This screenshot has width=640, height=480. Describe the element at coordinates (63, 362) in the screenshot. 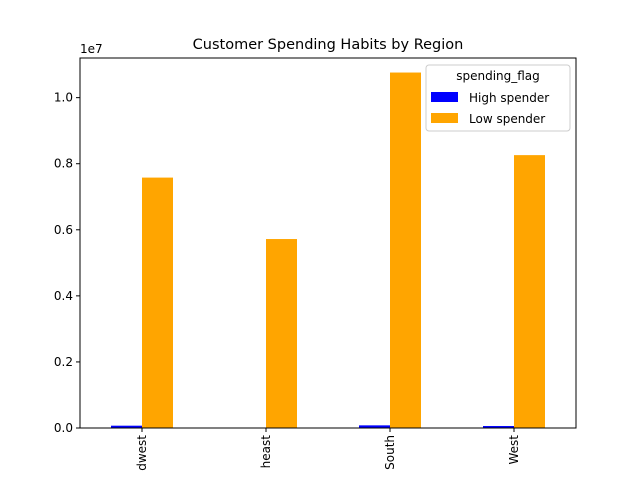

I see `y-tick-label: 0.2` at that location.